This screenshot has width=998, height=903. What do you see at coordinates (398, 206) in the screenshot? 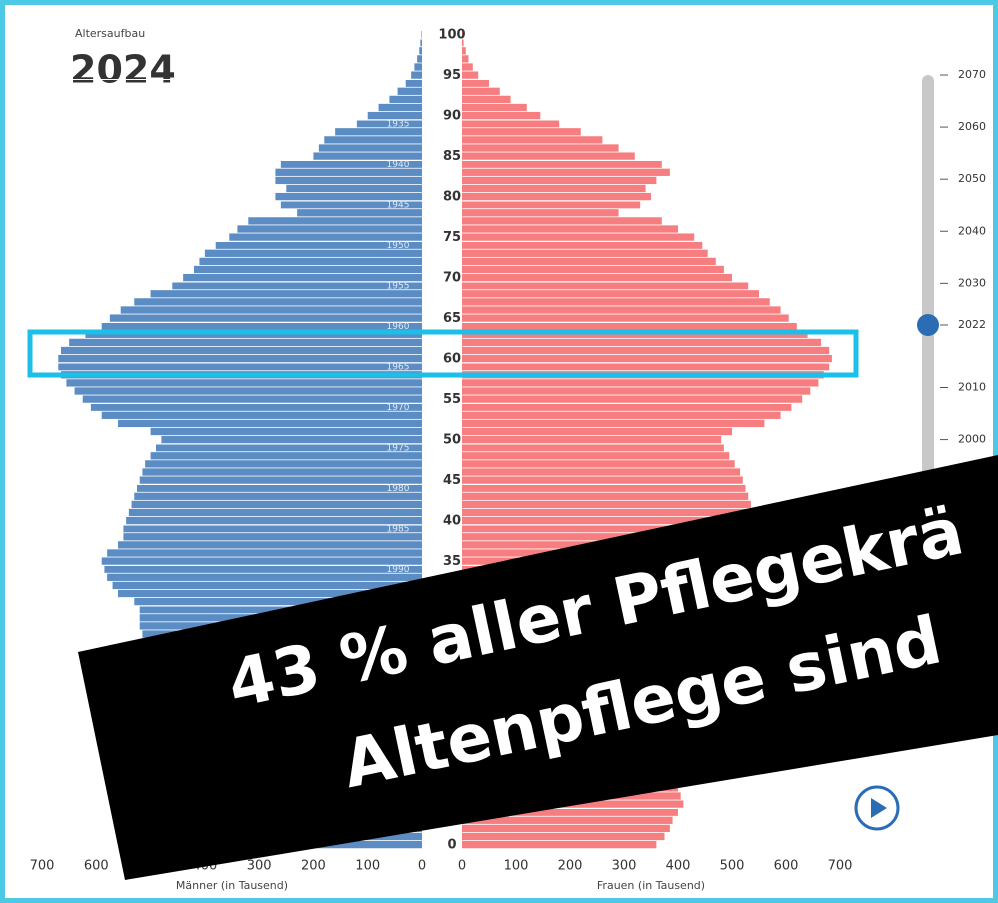
I see `cohort-label: 1945` at bounding box center [398, 206].